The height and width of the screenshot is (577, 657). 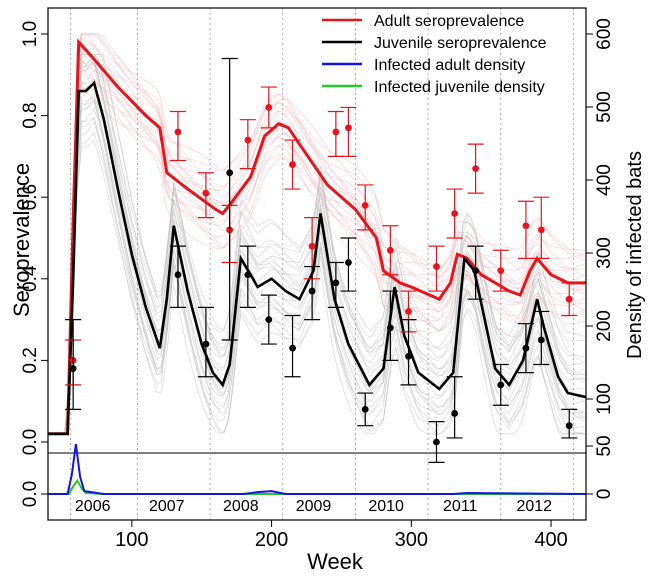 What do you see at coordinates (21, 240) in the screenshot?
I see `y-axis-label: Seroprevalence` at bounding box center [21, 240].